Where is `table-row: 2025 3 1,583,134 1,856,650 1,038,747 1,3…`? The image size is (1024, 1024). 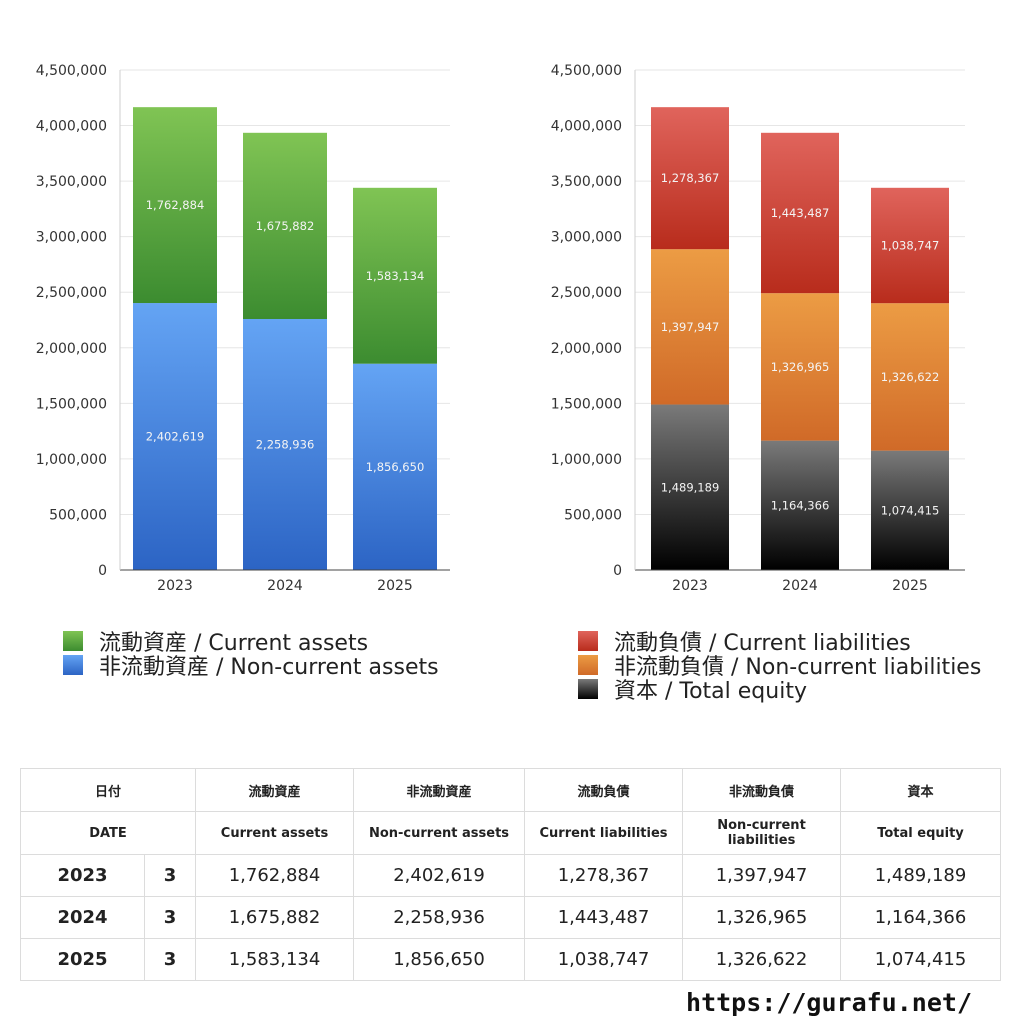 table-row: 2025 3 1,583,134 1,856,650 1,038,747 1,3… is located at coordinates (511, 959).